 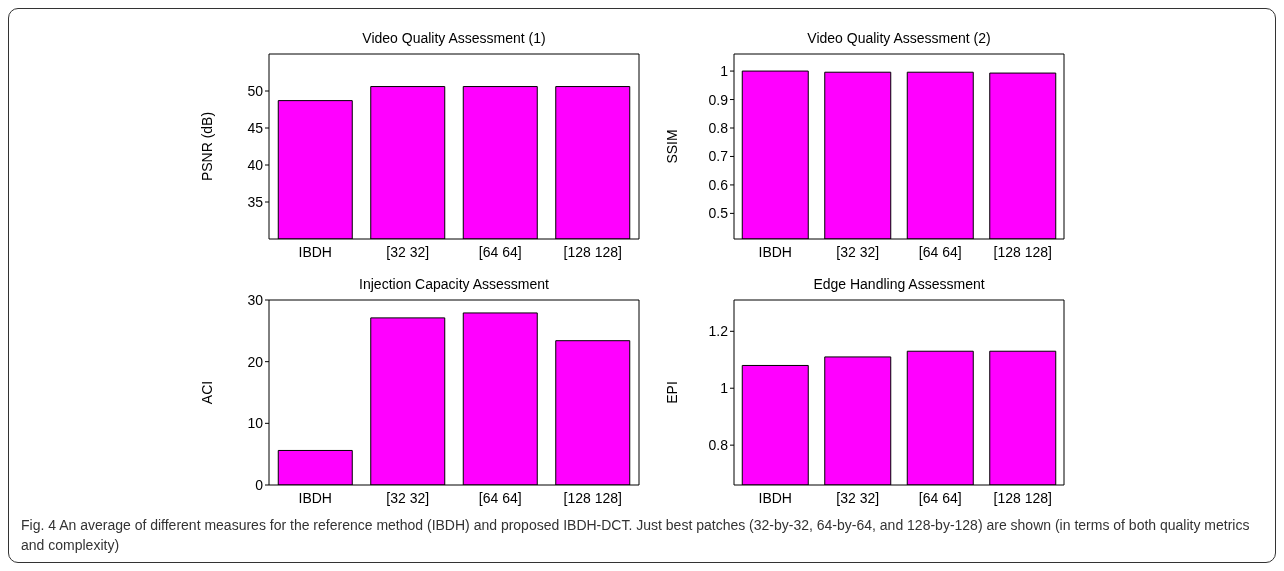 What do you see at coordinates (255, 201) in the screenshot?
I see `y-tick-label: 35` at bounding box center [255, 201].